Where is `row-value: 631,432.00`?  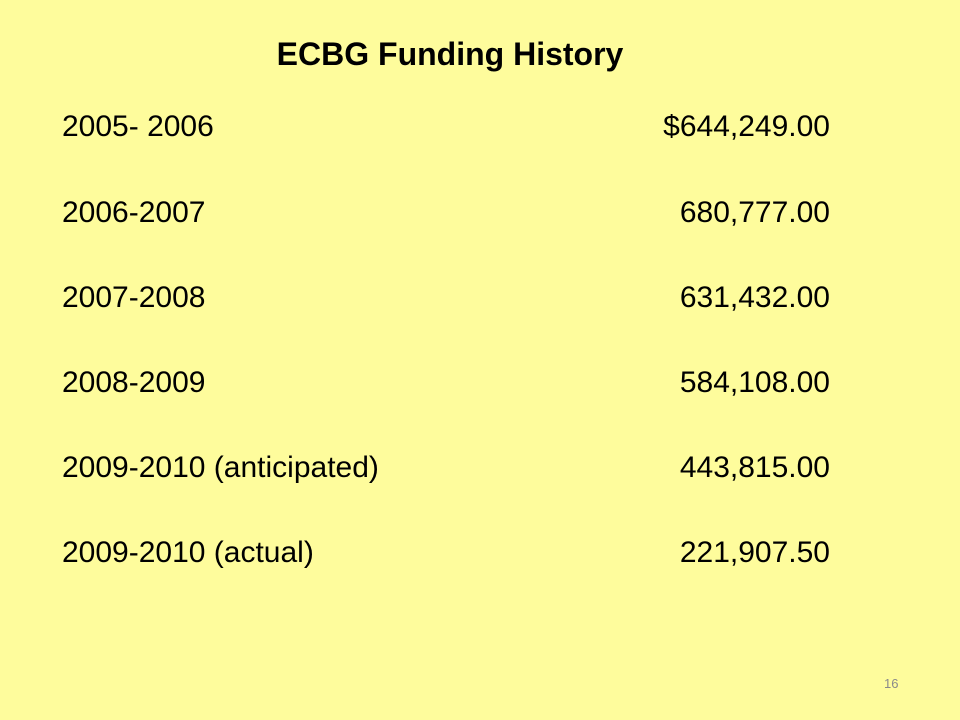 row-value: 631,432.00 is located at coordinates (754, 297).